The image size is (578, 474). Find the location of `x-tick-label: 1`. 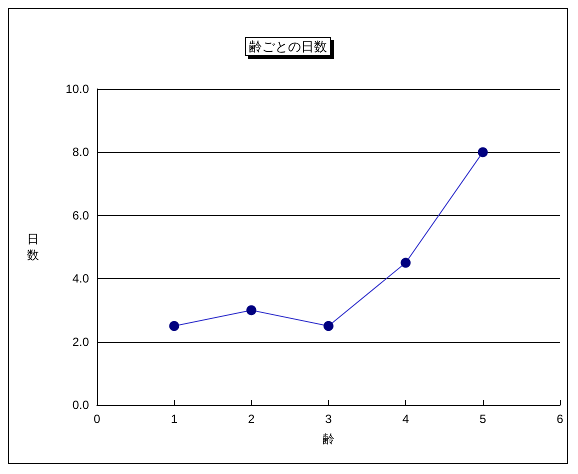

x-tick-label: 1 is located at coordinates (174, 419).